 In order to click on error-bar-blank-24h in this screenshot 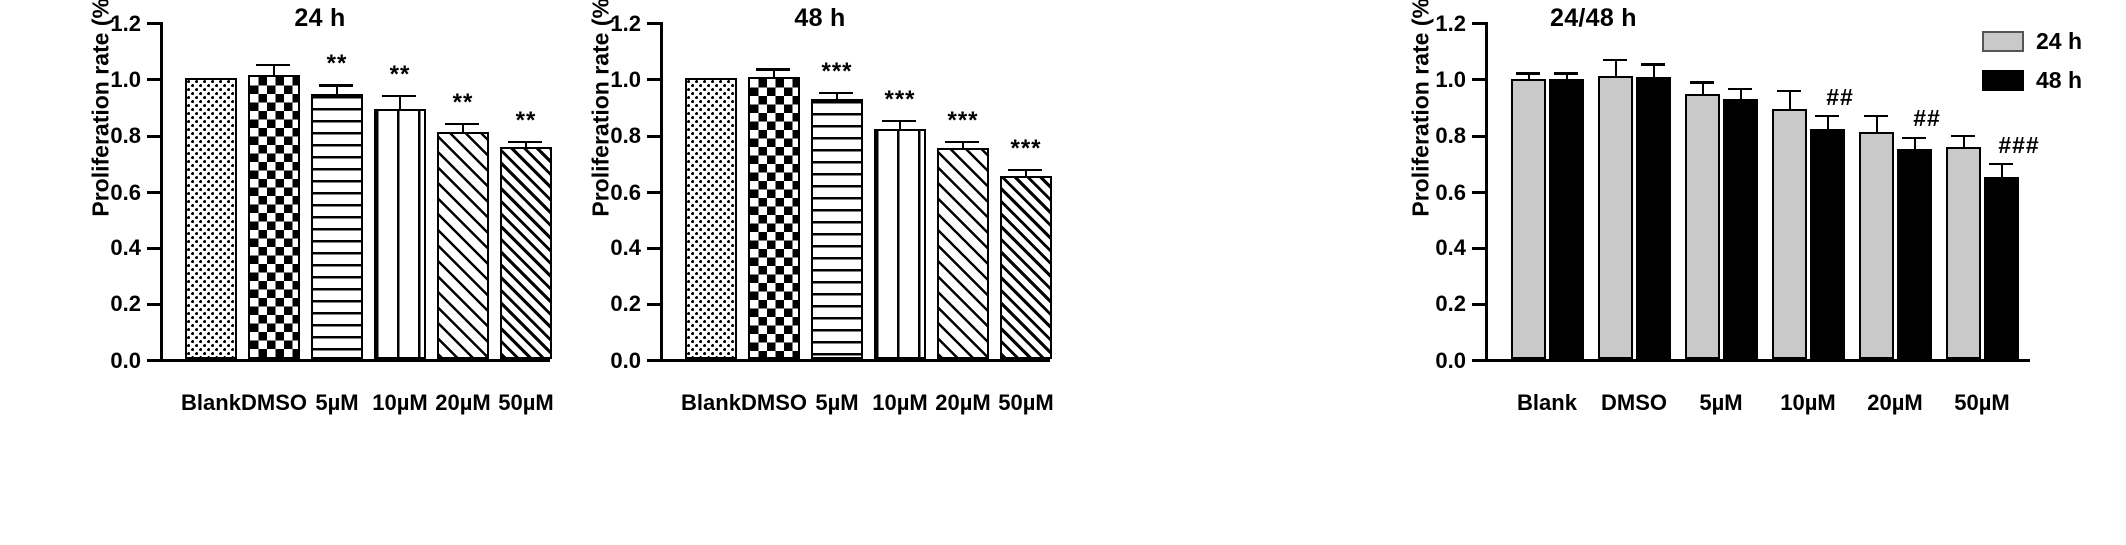, I will do `click(1529, 76)`.